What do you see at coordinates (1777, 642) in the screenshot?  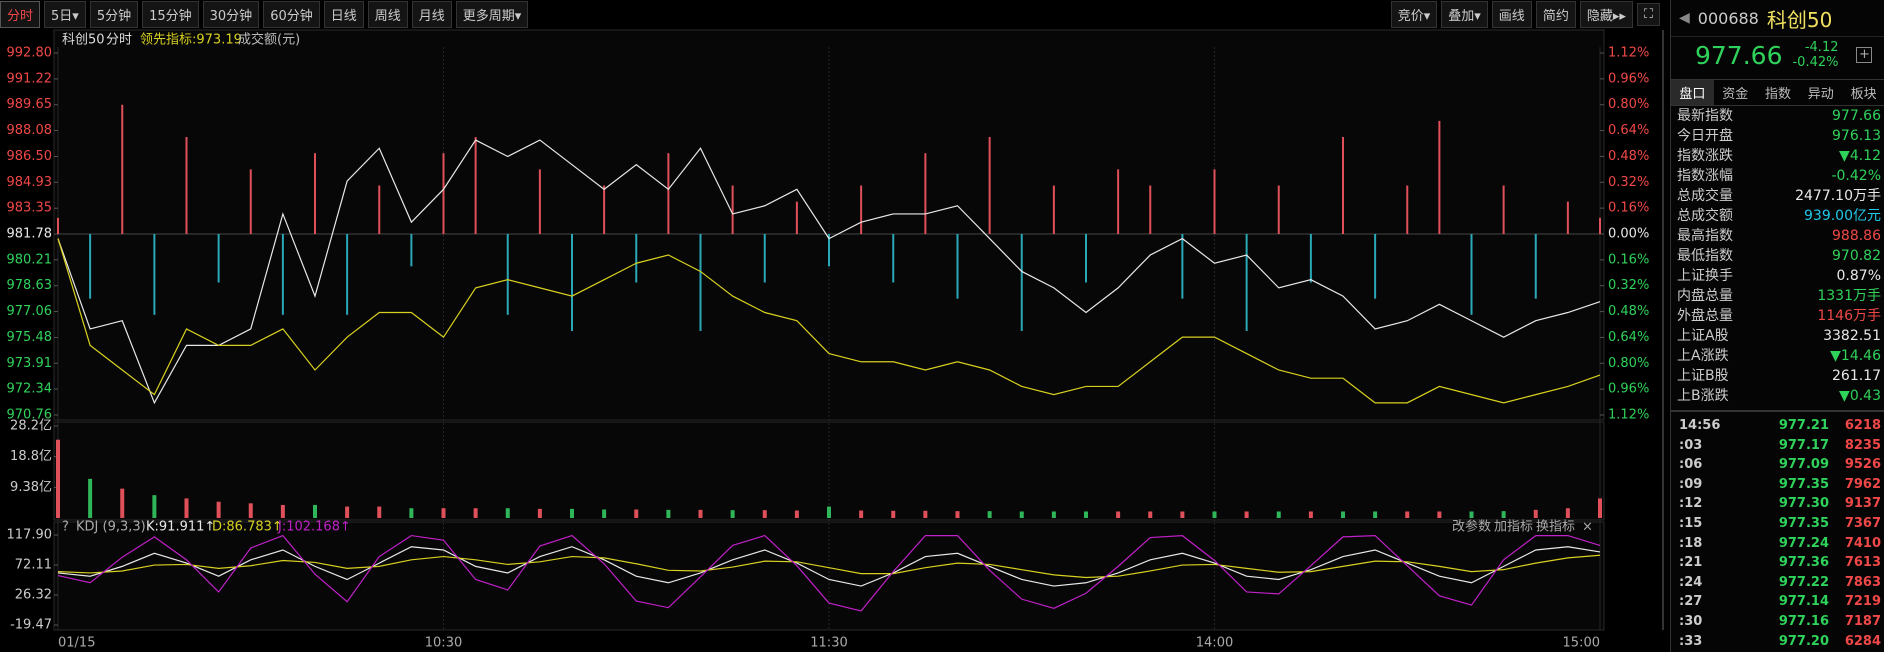 I see `trade-row: :33 977.20 6284` at bounding box center [1777, 642].